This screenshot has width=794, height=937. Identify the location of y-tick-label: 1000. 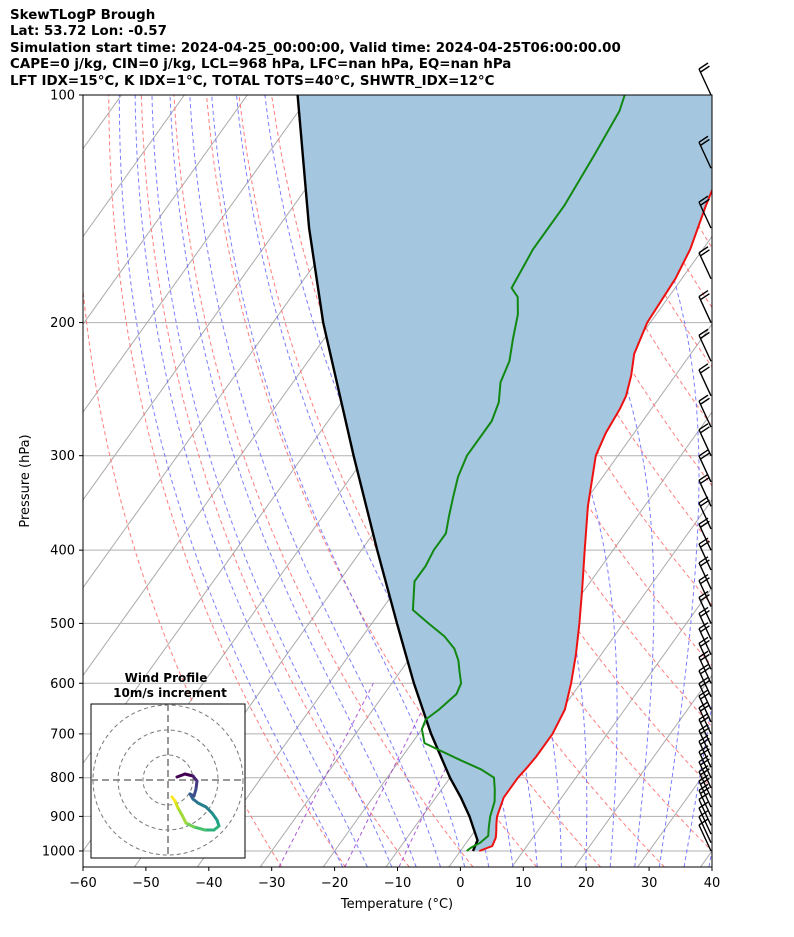
(58, 851).